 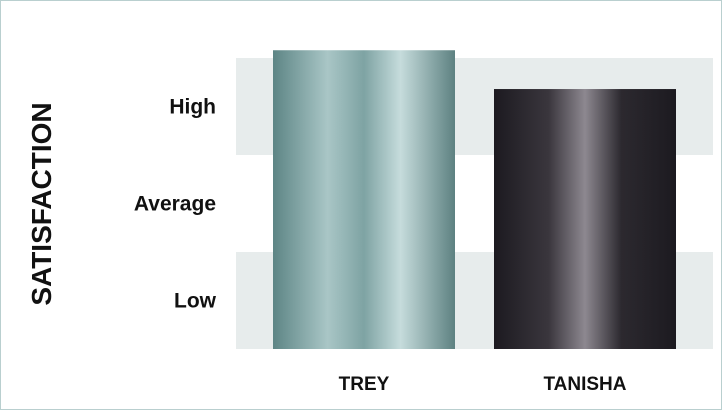 What do you see at coordinates (364, 384) in the screenshot?
I see `category-label-trey: TREY` at bounding box center [364, 384].